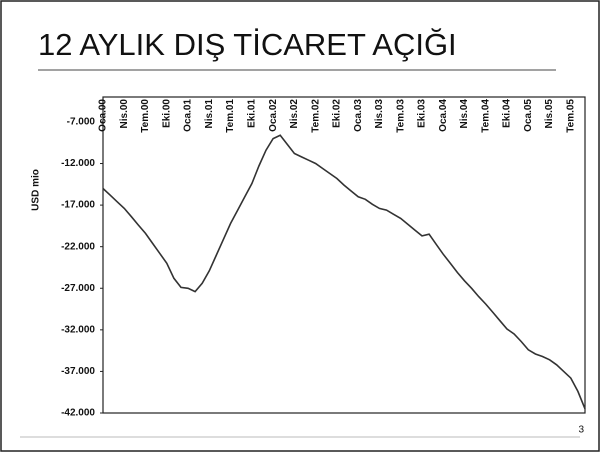 The image size is (602, 454). I want to click on x-tick-label: Oca.04, so click(443, 115).